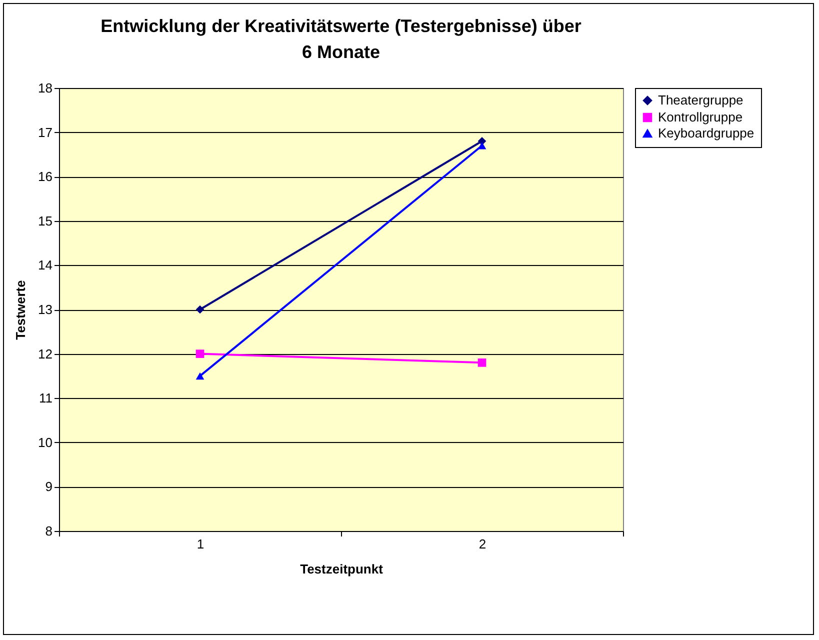 This screenshot has width=819, height=640. Describe the element at coordinates (706, 133) in the screenshot. I see `legend-label: Keyboardgruppe` at that location.